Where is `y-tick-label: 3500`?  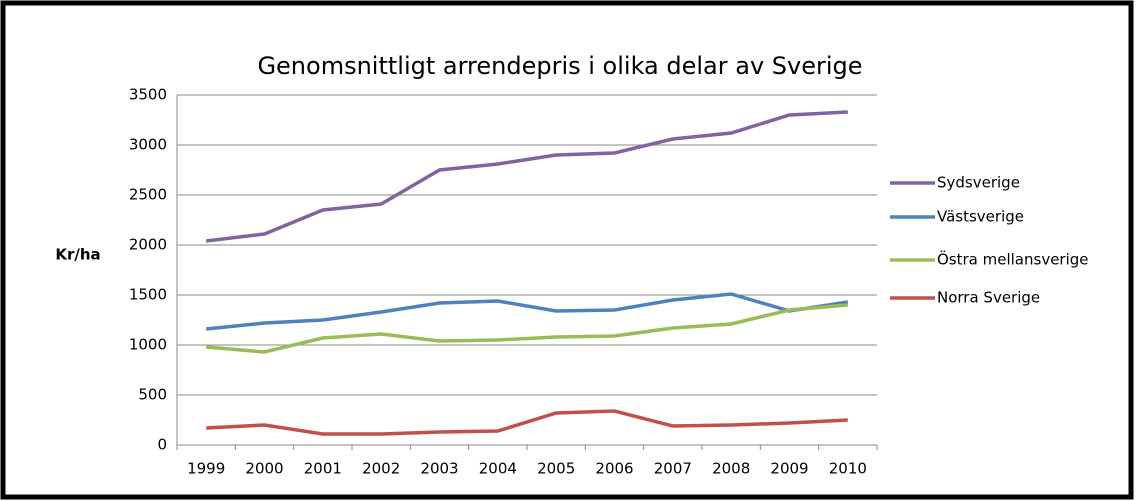
y-tick-label: 3500 is located at coordinates (148, 95).